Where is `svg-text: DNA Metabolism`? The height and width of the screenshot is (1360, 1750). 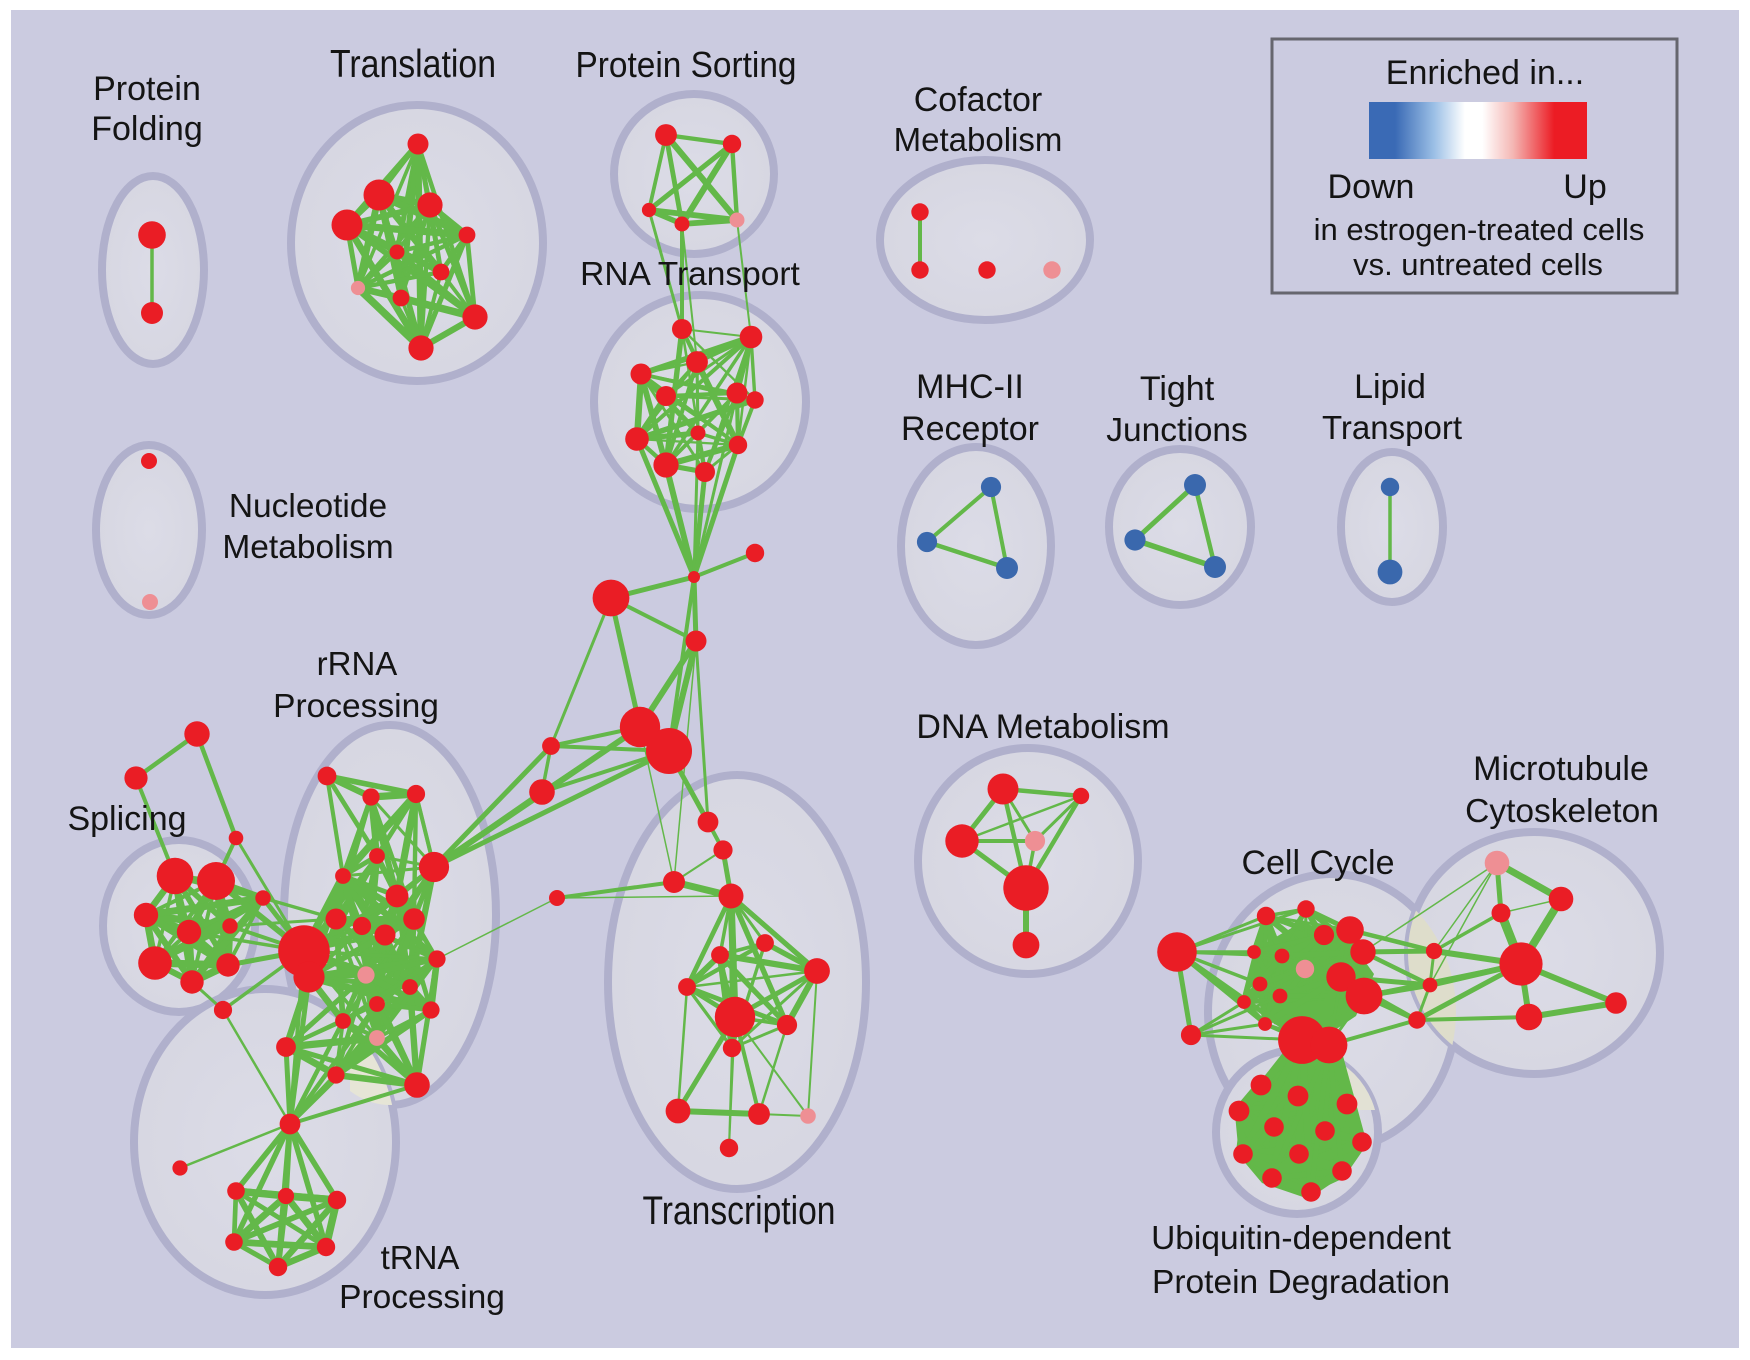 svg-text: DNA Metabolism is located at coordinates (1042, 727).